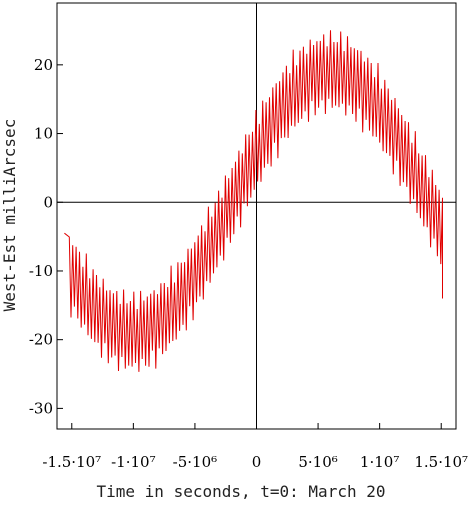 Image resolution: width=474 pixels, height=514 pixels. What do you see at coordinates (195, 462) in the screenshot?
I see `x-tick-label: -5·10⁶` at bounding box center [195, 462].